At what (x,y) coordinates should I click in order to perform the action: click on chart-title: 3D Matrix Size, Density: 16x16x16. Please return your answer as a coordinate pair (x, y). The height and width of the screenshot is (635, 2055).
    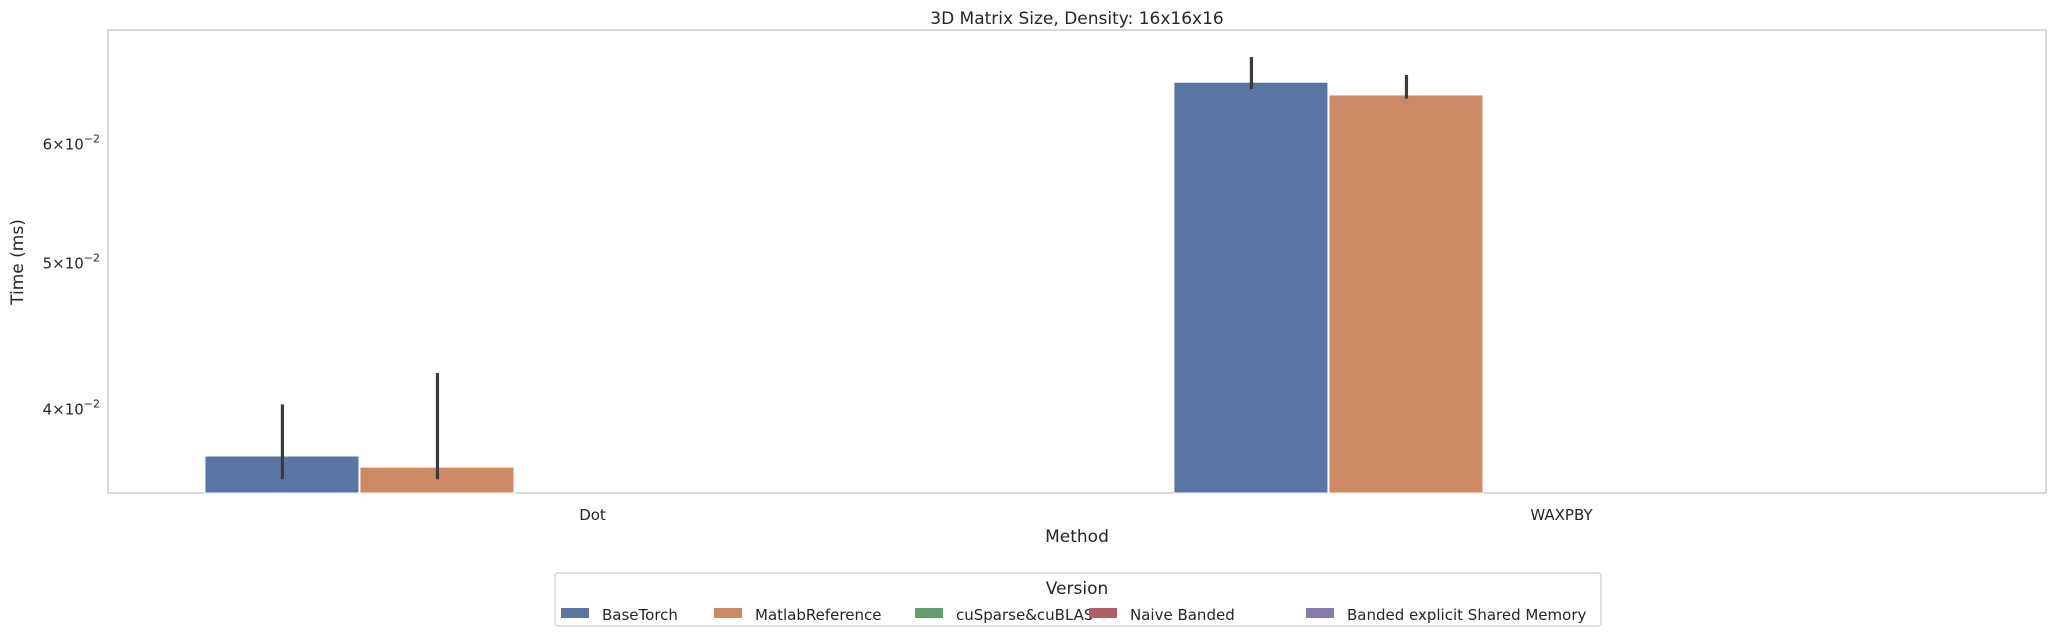
    Looking at the image, I should click on (1076, 19).